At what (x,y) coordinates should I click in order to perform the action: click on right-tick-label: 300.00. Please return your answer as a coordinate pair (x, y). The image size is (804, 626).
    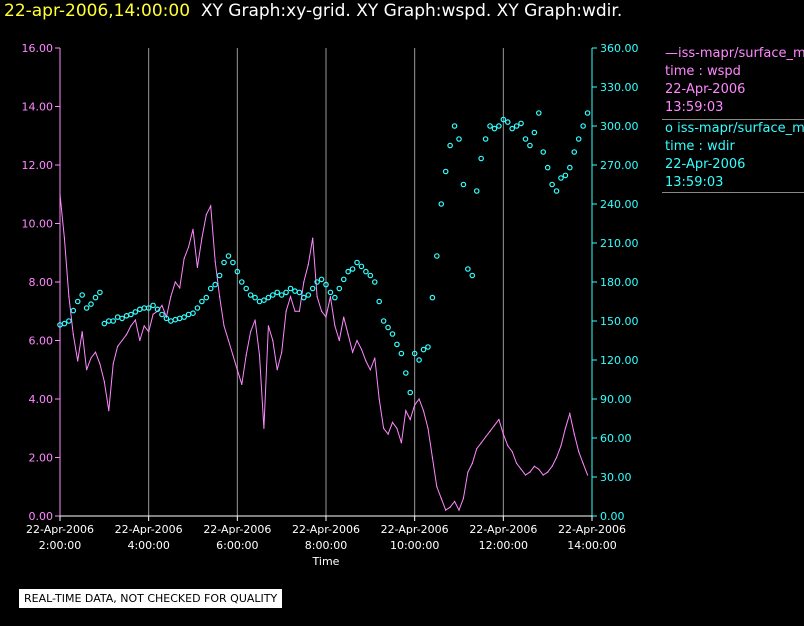
    Looking at the image, I should click on (619, 126).